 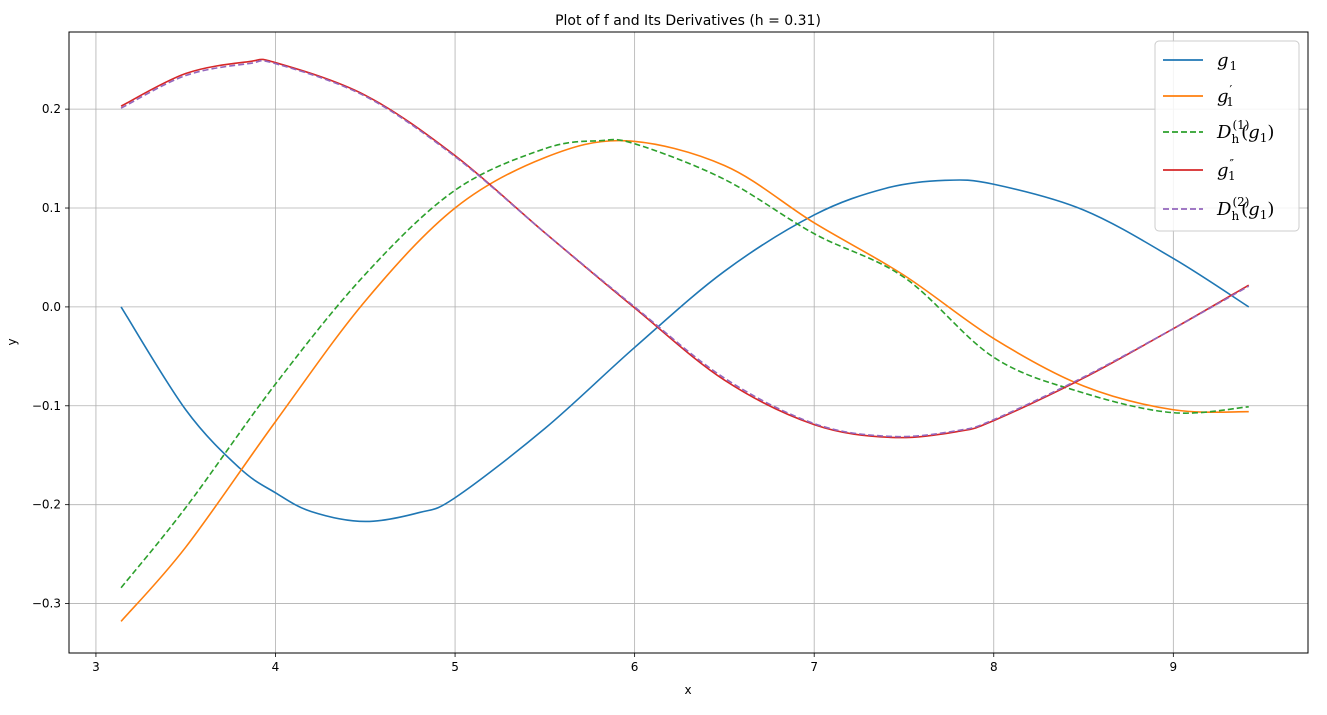 I want to click on x-tick-label: 4, so click(x=276, y=667).